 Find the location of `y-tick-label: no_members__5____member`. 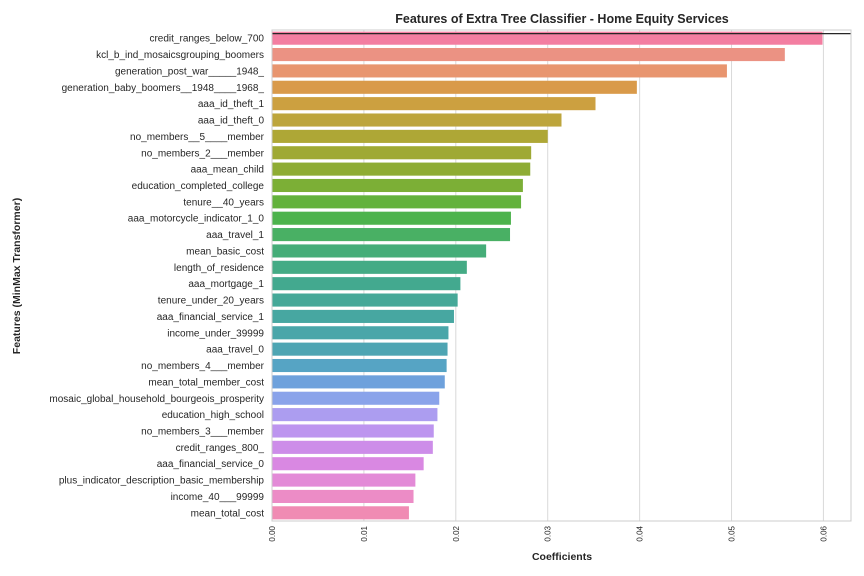

y-tick-label: no_members__5____member is located at coordinates (197, 137).